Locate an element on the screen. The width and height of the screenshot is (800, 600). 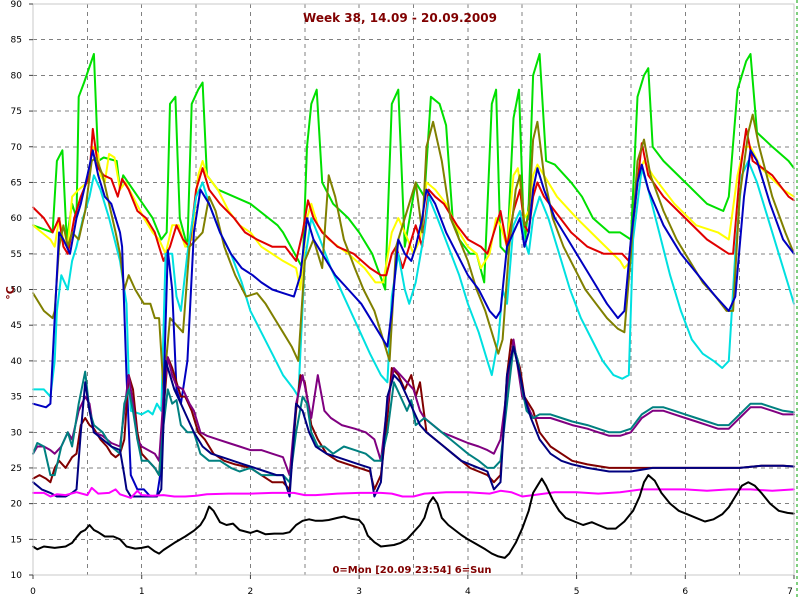
x-tick-label: 7 is located at coordinates (790, 592).